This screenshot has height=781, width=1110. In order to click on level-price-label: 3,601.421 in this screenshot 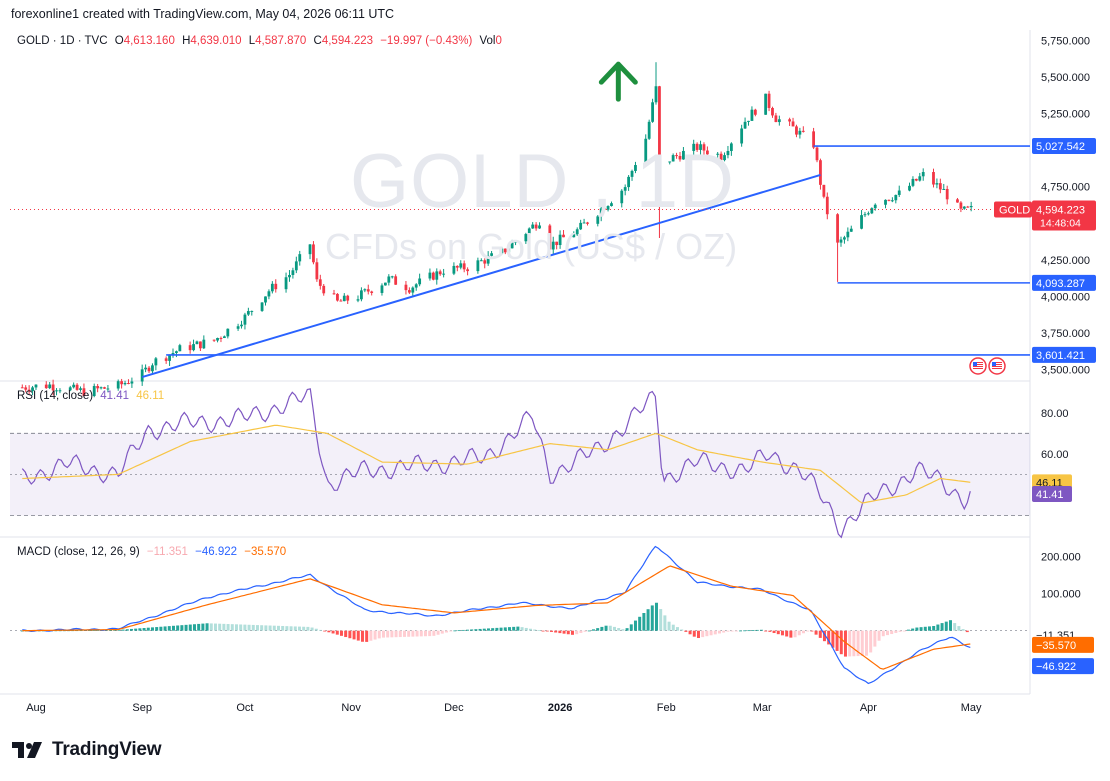, I will do `click(1060, 356)`.